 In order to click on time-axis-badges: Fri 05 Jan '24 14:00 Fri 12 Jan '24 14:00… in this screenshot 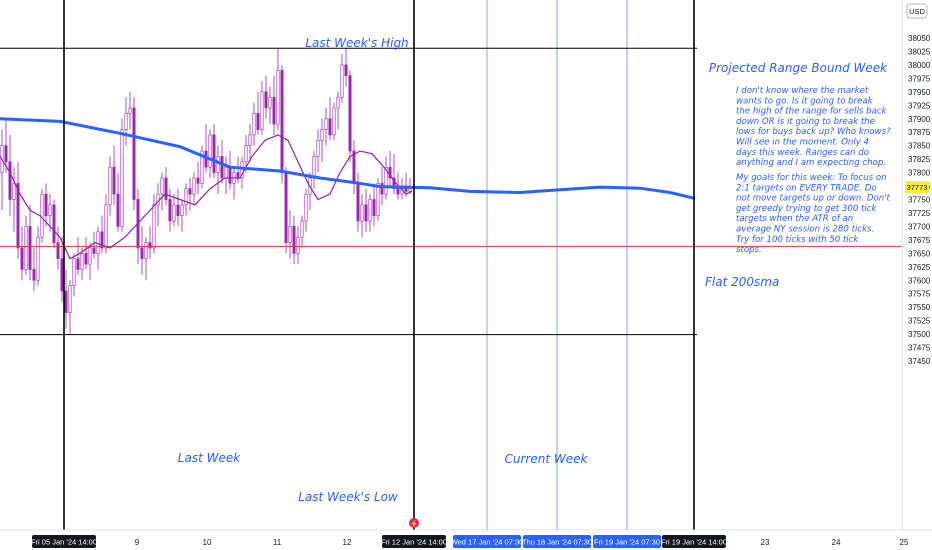, I will do `click(379, 541)`.